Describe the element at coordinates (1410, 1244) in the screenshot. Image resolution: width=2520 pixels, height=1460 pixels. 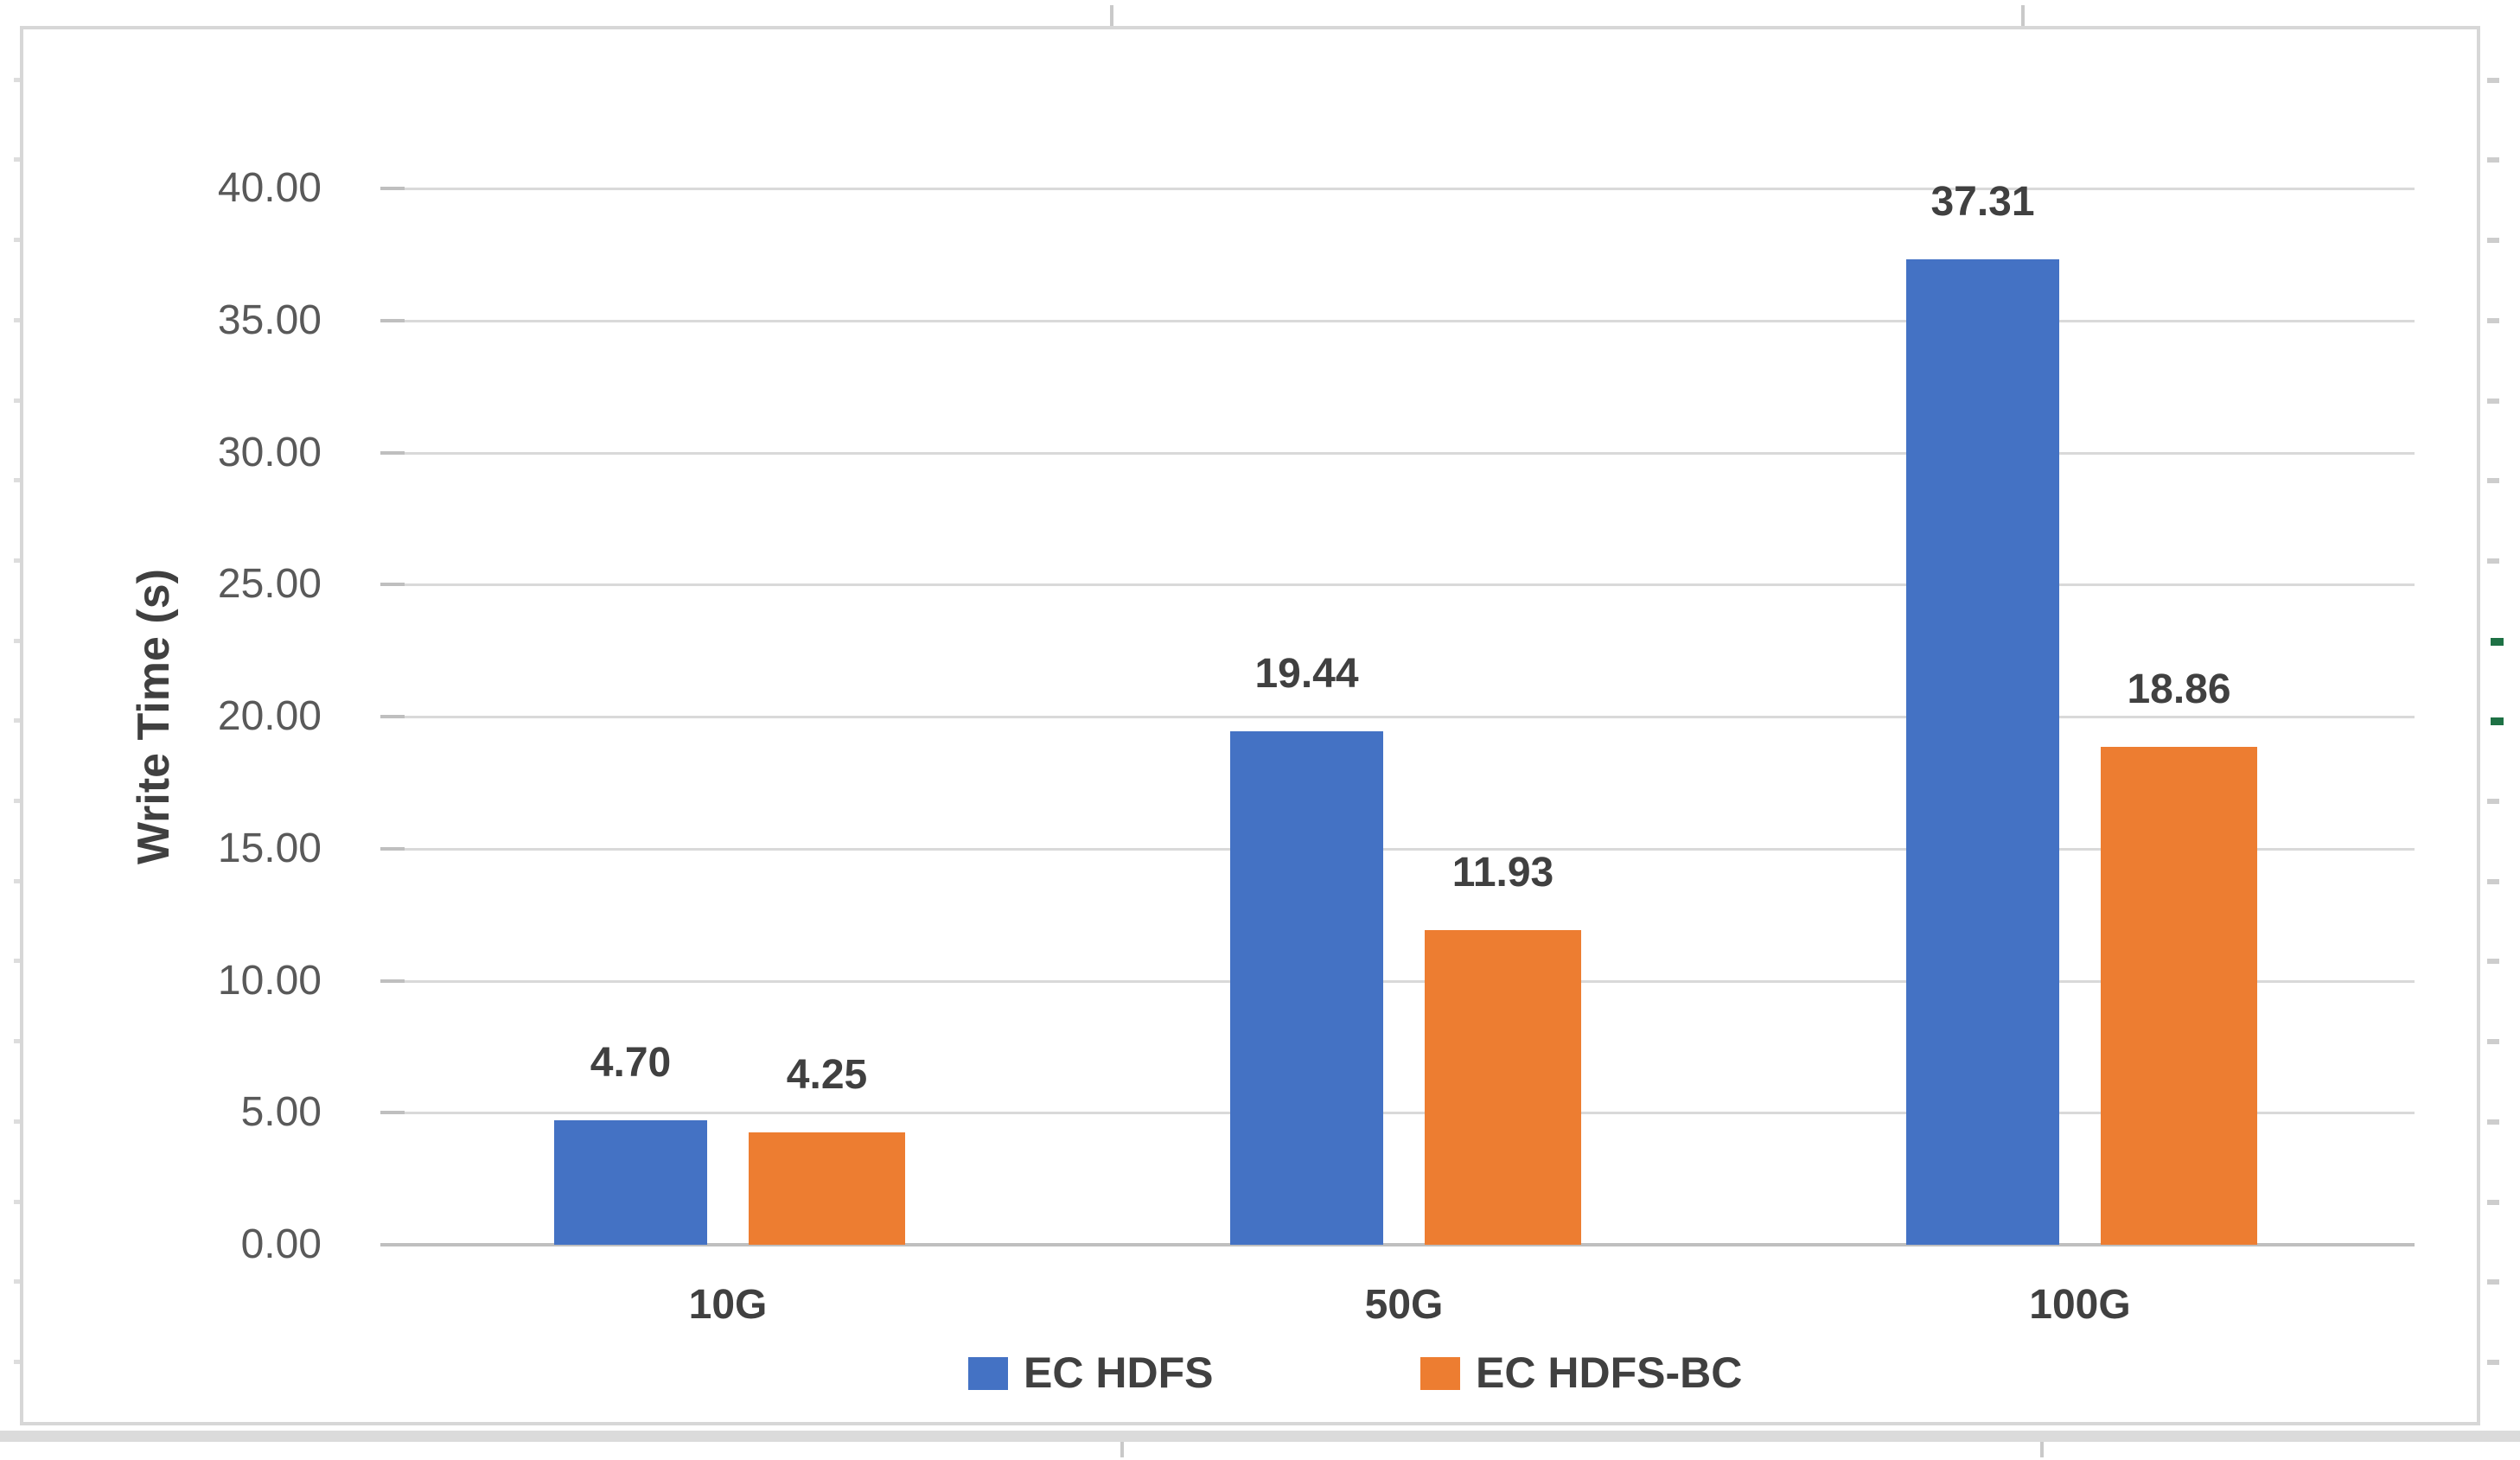
I see `x-axis-line` at that location.